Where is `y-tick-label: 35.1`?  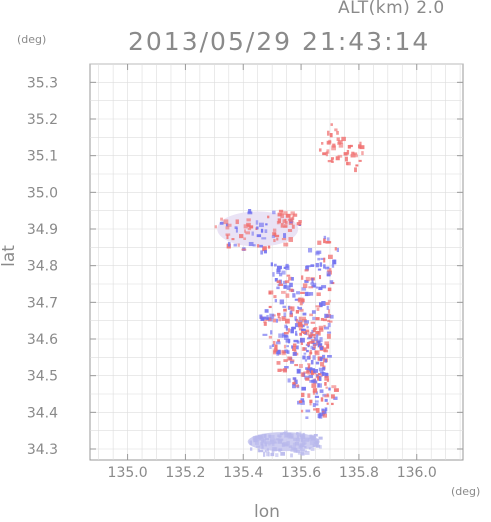 y-tick-label: 35.1 is located at coordinates (42, 157).